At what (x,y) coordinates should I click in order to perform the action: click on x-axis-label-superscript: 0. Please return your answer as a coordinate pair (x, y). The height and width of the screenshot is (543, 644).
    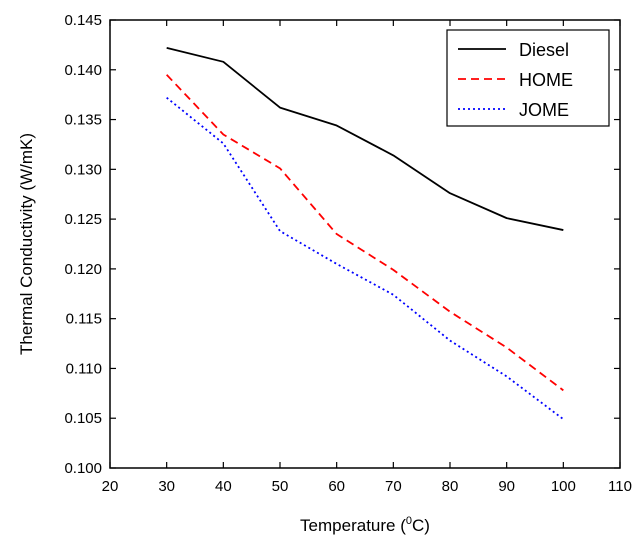
    Looking at the image, I should click on (409, 521).